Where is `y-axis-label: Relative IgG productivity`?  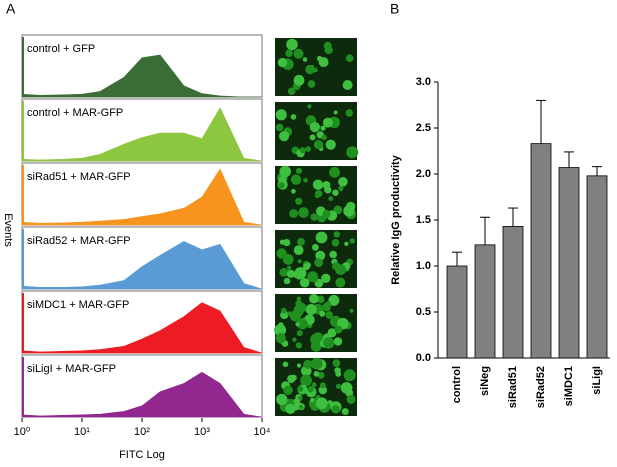 y-axis-label: Relative IgG productivity is located at coordinates (396, 219).